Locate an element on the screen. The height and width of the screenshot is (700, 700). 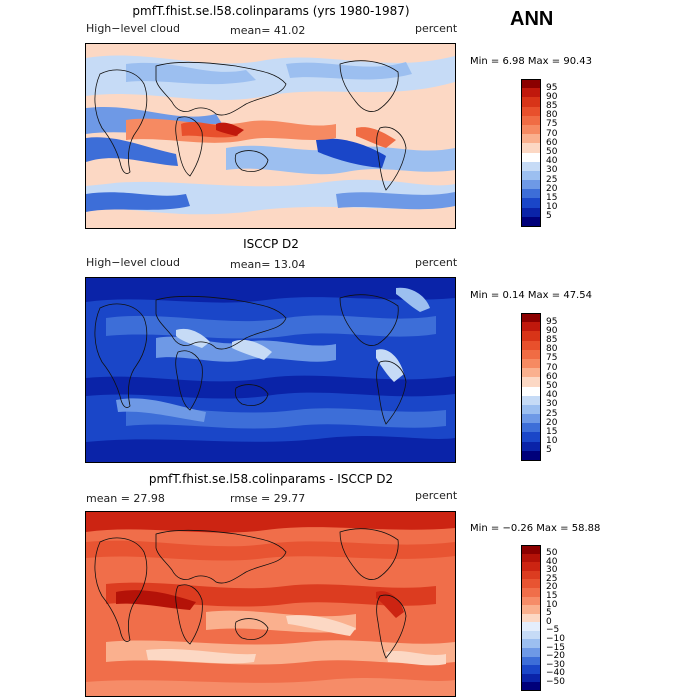
panel-2-map is located at coordinates (270, 370).